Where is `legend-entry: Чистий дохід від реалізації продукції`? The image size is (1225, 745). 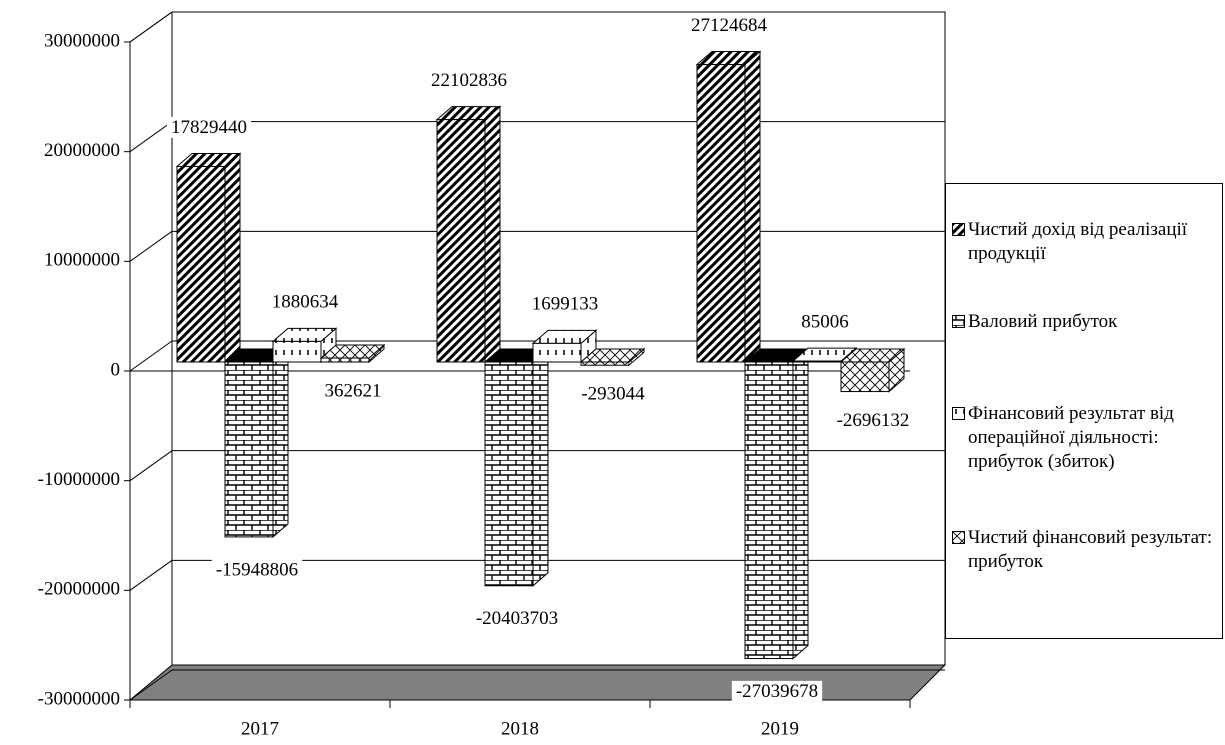
legend-entry: Чистий дохід від реалізації продукції is located at coordinates (1084, 264).